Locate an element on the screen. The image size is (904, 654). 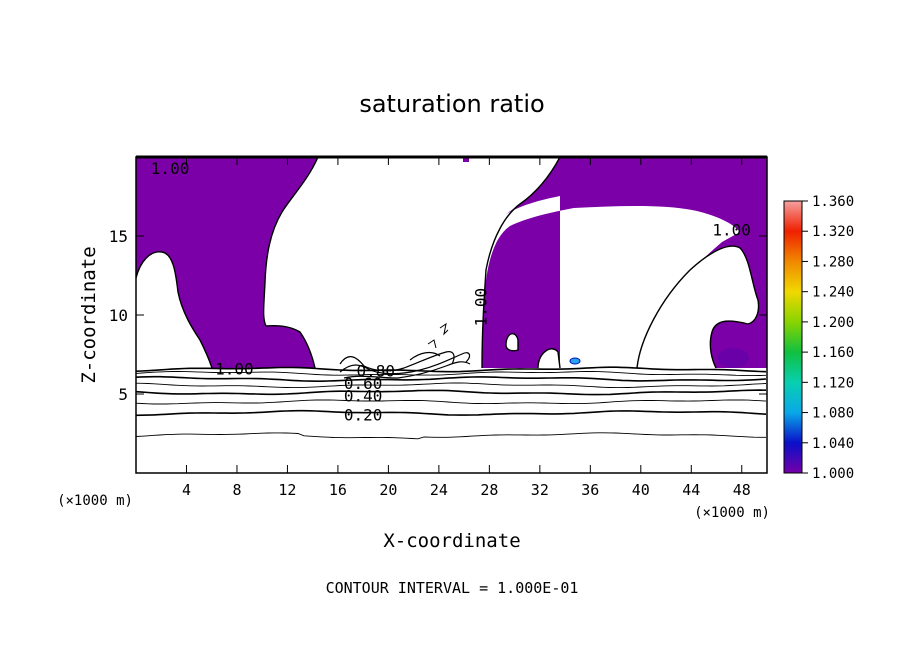
colorbar-tick-label: 1.200 is located at coordinates (833, 323).